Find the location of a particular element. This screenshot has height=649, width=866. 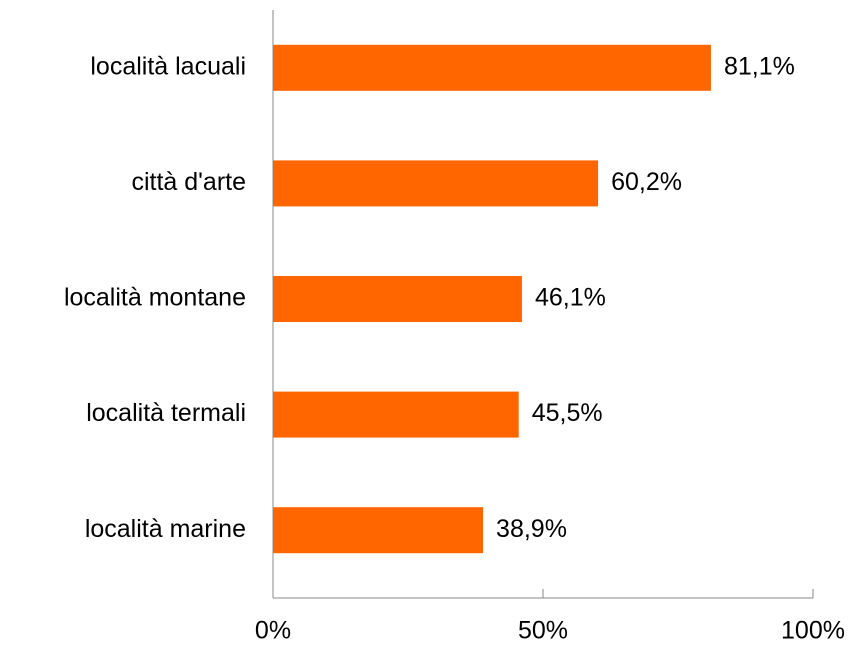

x-tick-label: 50% is located at coordinates (543, 631).